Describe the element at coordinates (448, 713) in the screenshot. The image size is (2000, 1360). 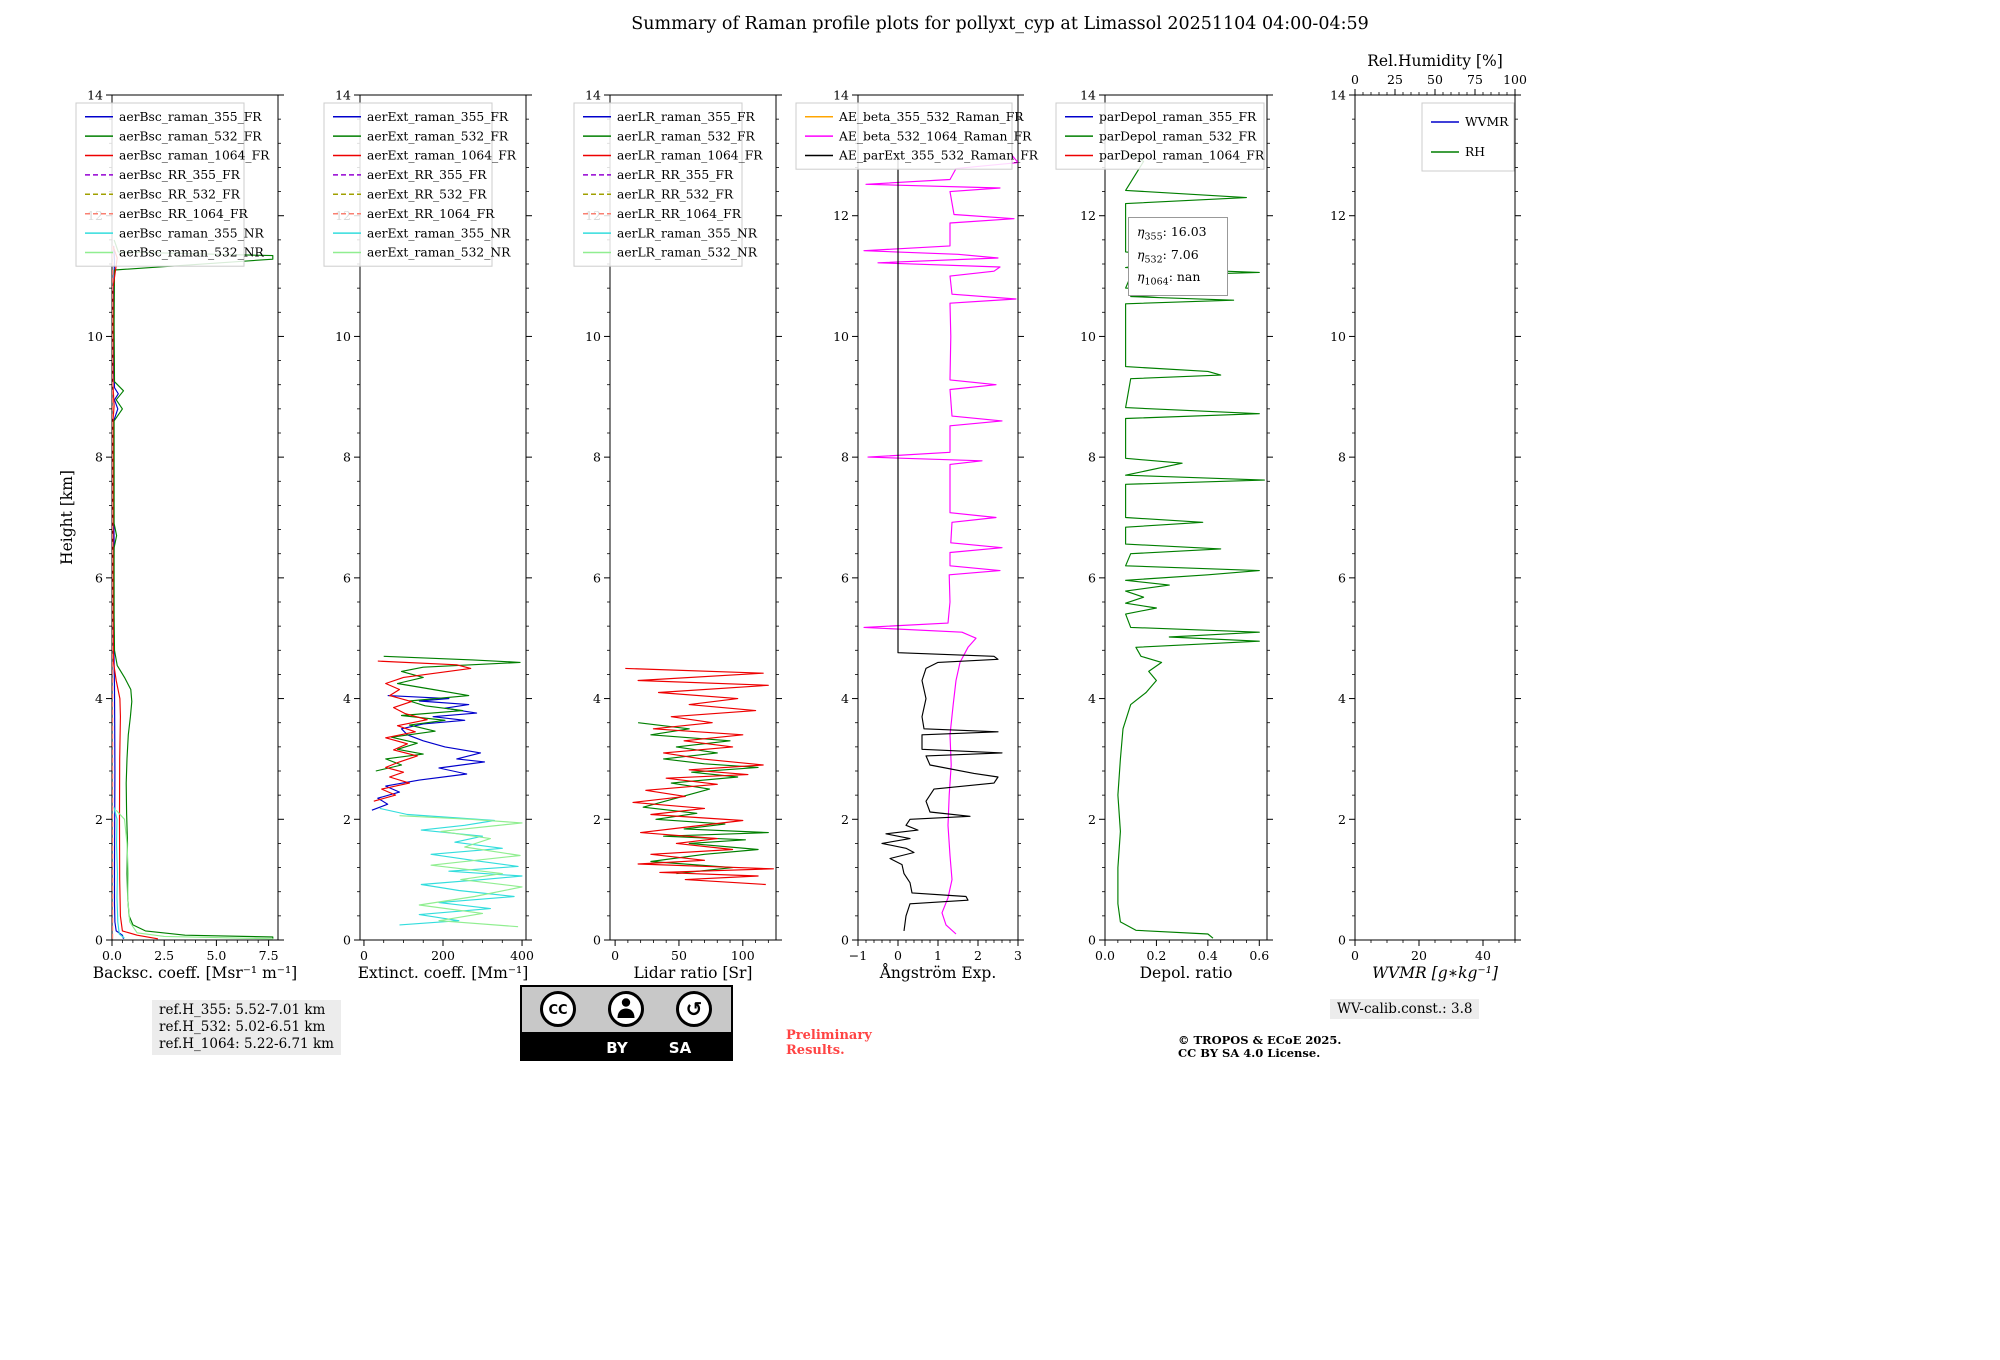
I see `series-aerExt_raman_532_FR` at that location.